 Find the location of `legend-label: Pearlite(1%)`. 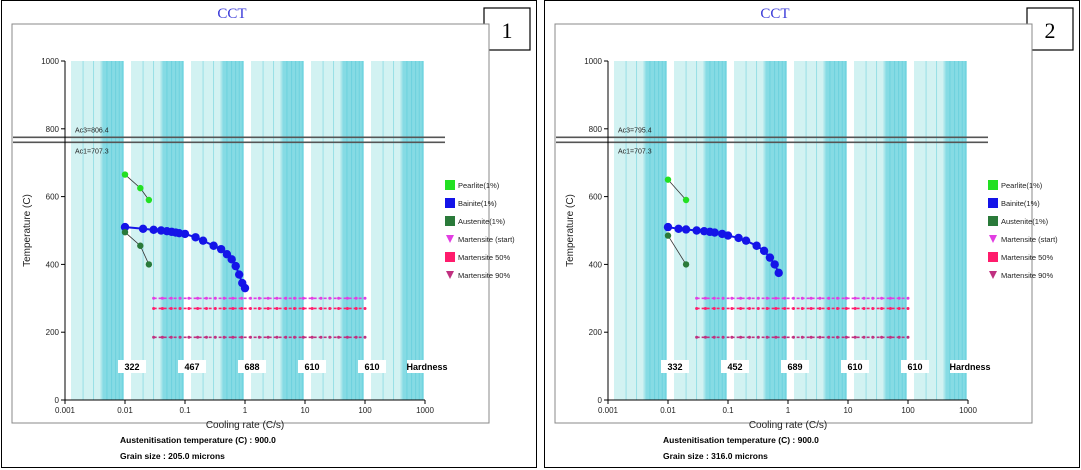

legend-label: Pearlite(1%) is located at coordinates (479, 185).